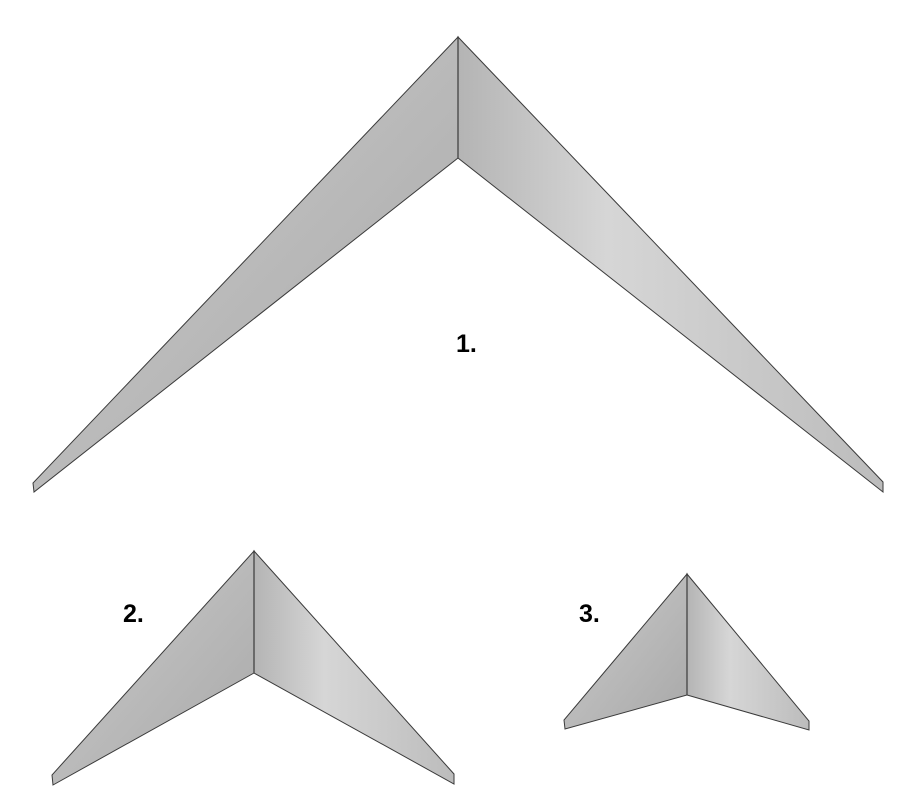 The height and width of the screenshot is (812, 910). I want to click on shape-2-left-face, so click(153, 667).